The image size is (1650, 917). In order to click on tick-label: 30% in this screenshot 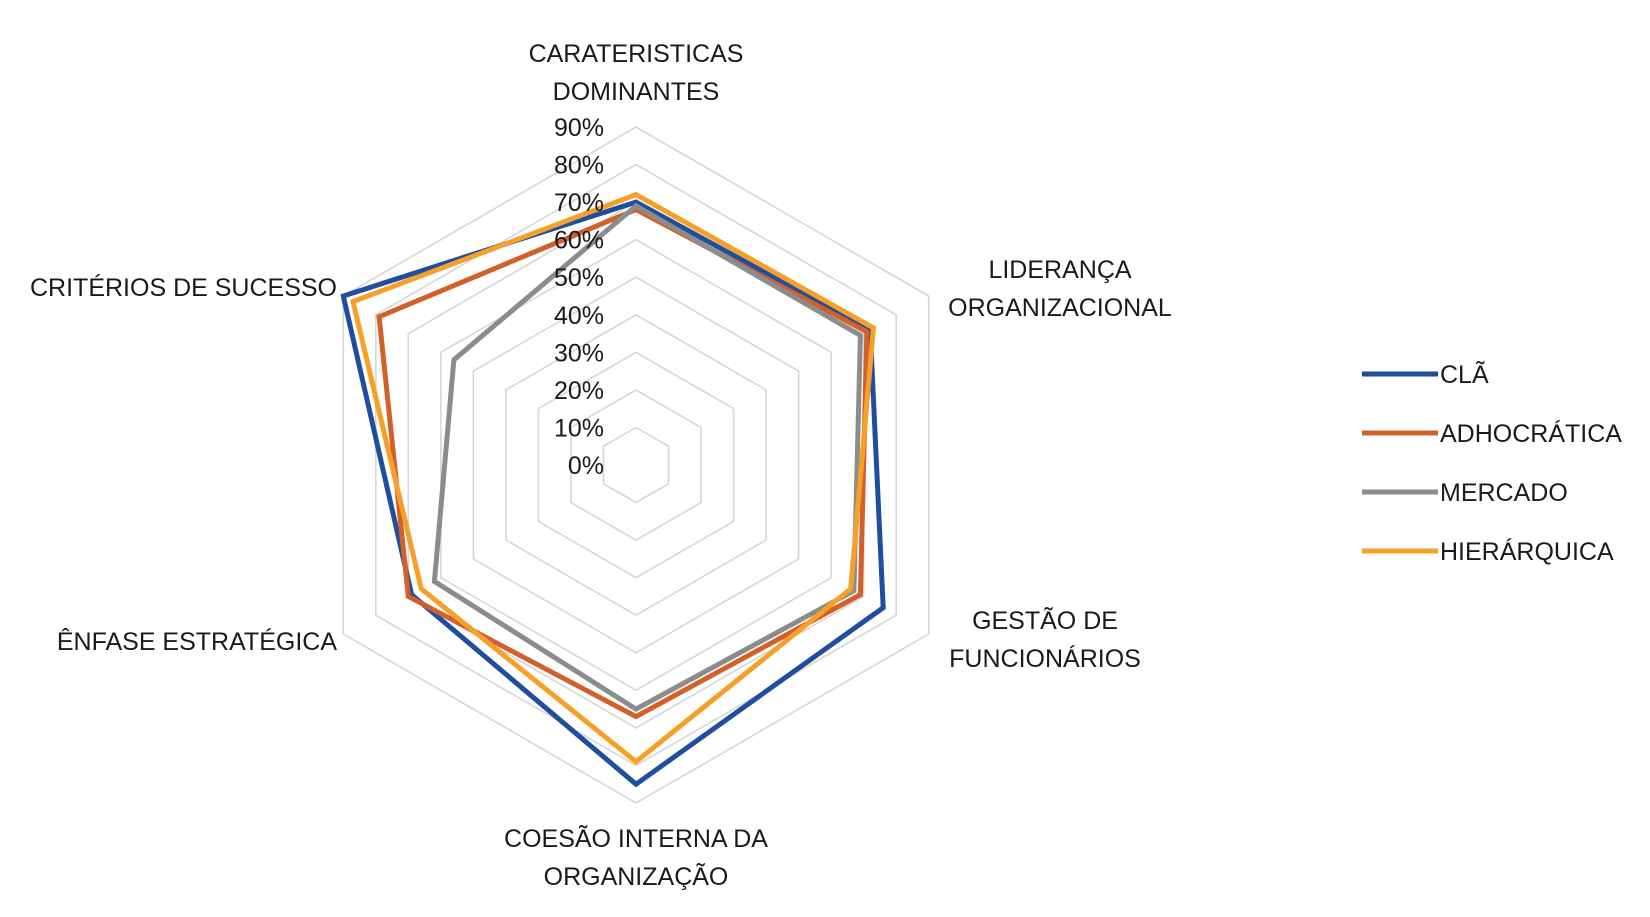, I will do `click(579, 353)`.